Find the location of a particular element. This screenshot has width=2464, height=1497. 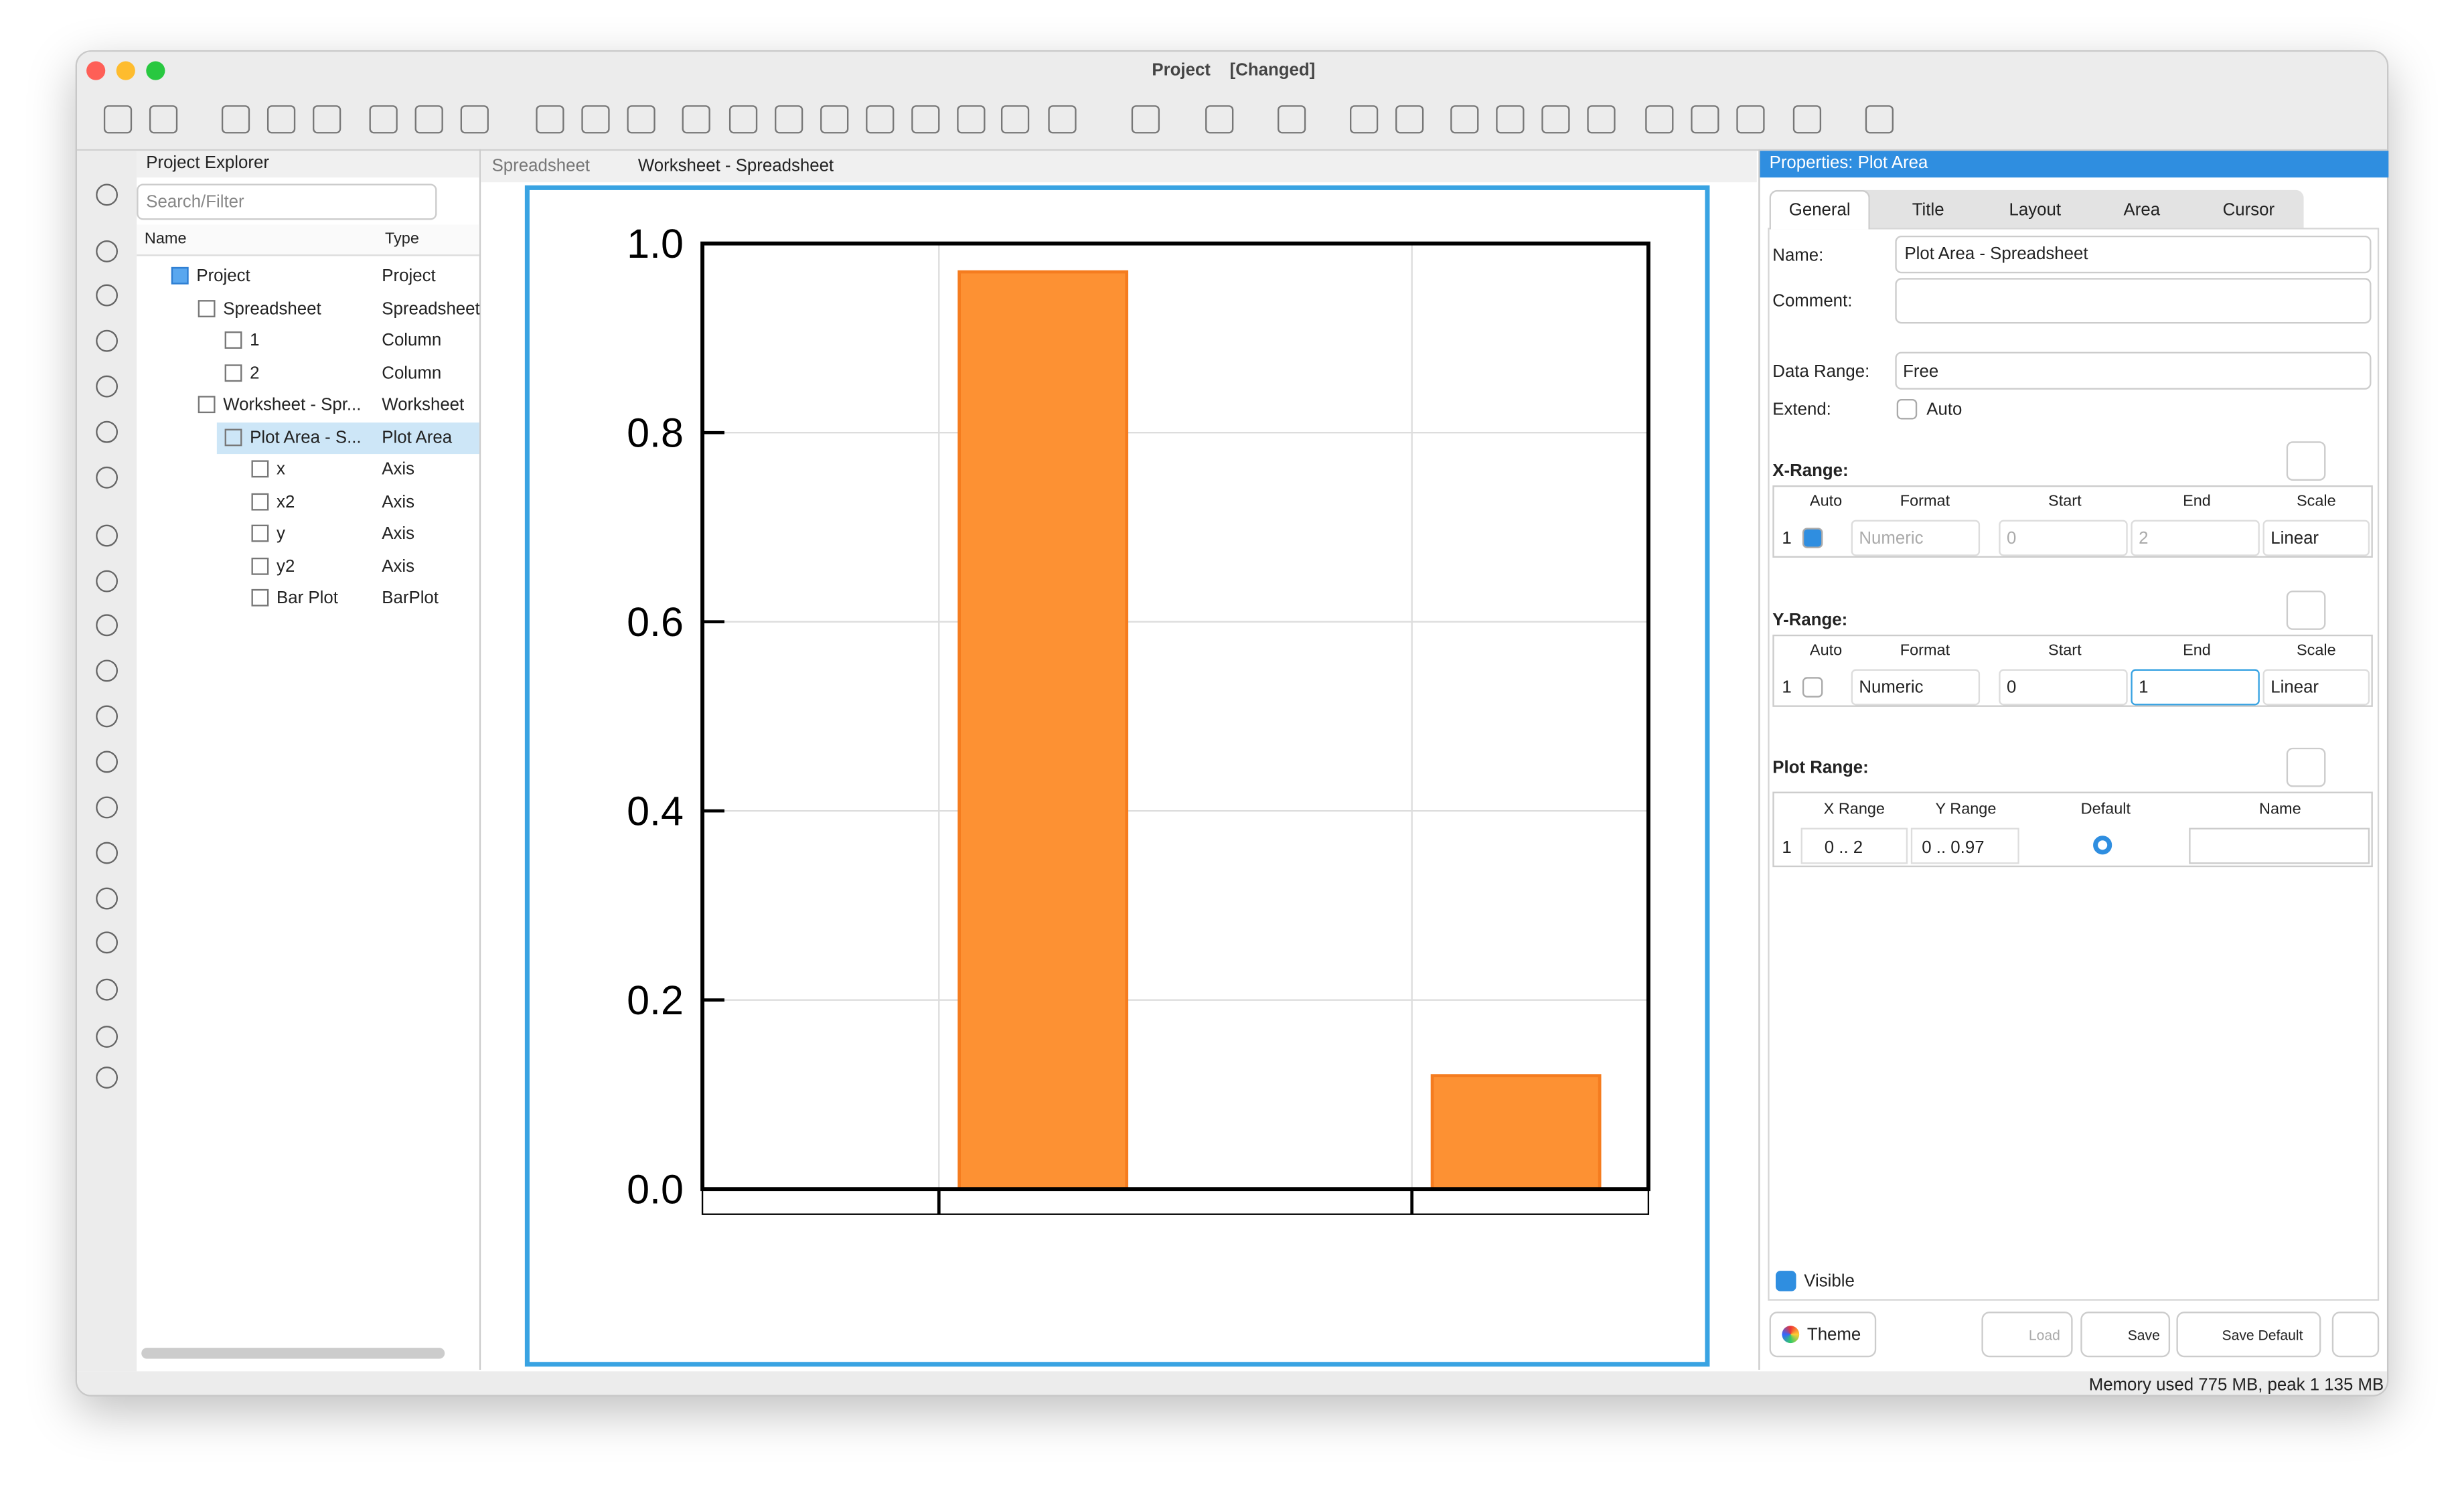

properties-tab: Title is located at coordinates (1928, 210).